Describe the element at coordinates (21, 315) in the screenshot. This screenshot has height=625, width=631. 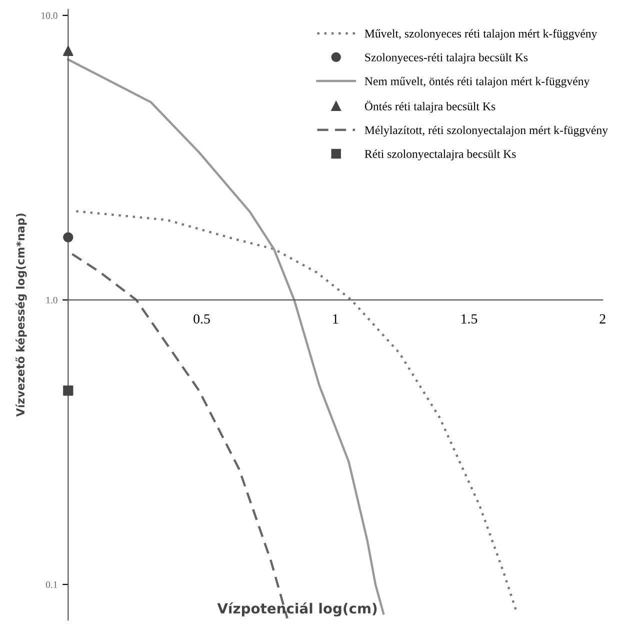
I see `y-axis-title: Vízvezető képesség log(cm*nap)` at that location.